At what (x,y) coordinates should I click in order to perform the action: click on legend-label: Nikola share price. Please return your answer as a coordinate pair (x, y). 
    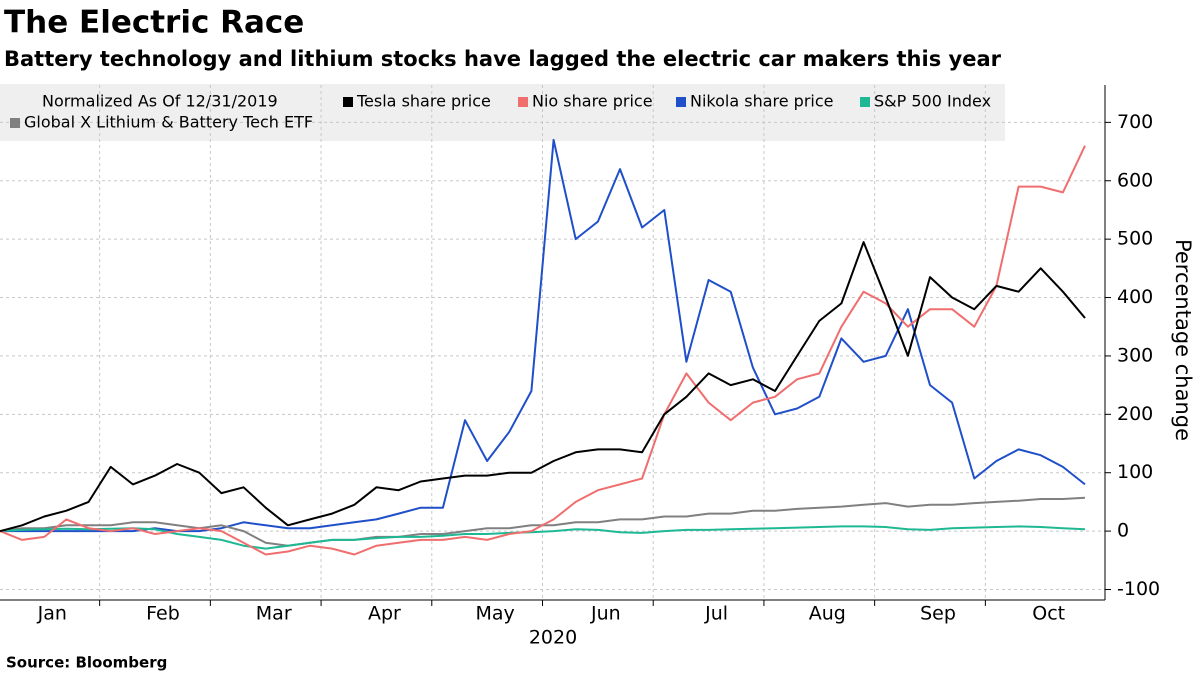
    Looking at the image, I should click on (762, 101).